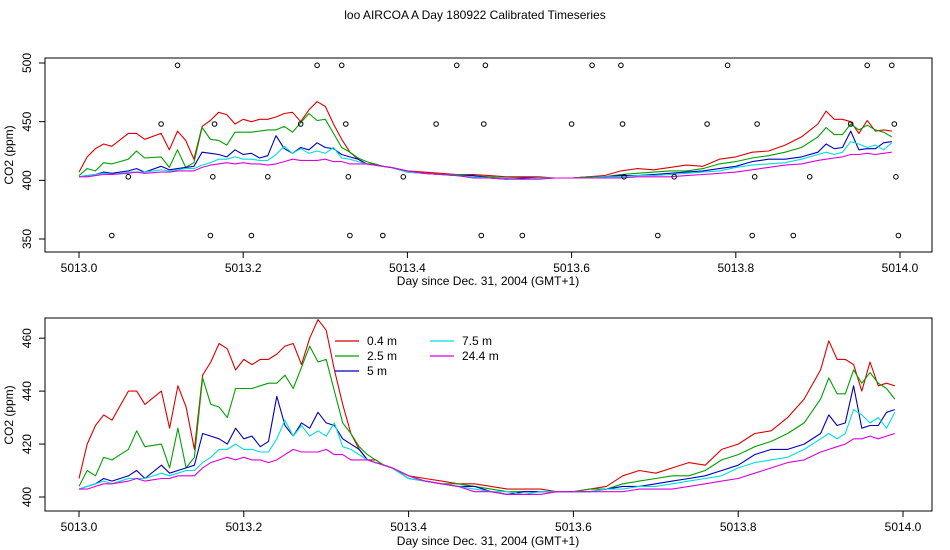 This screenshot has width=950, height=550. What do you see at coordinates (903, 527) in the screenshot?
I see `bottom-x-tick-label: 5014.0` at bounding box center [903, 527].